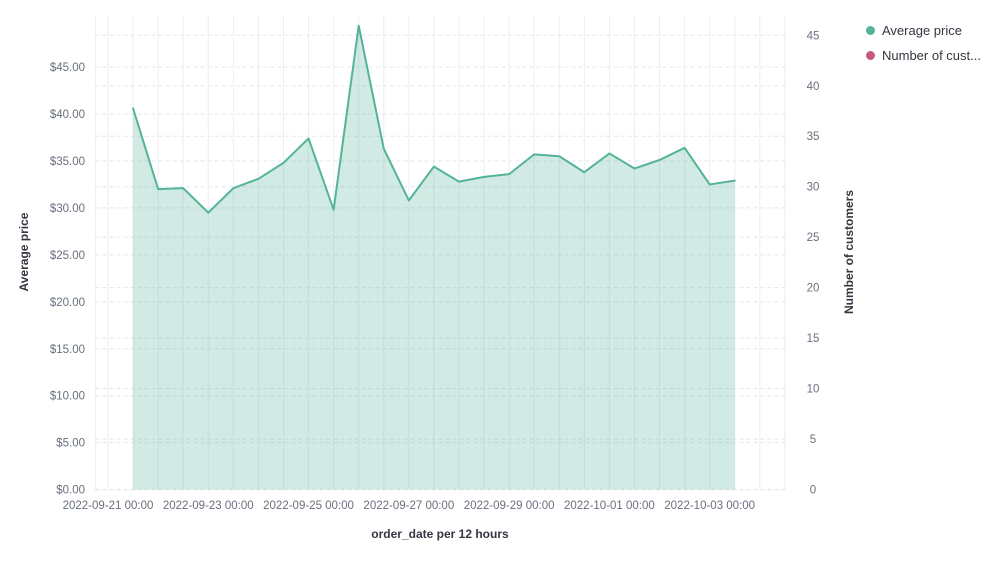 The width and height of the screenshot is (1008, 564). I want to click on legend-dot-number-of-customers-icon, so click(870, 55).